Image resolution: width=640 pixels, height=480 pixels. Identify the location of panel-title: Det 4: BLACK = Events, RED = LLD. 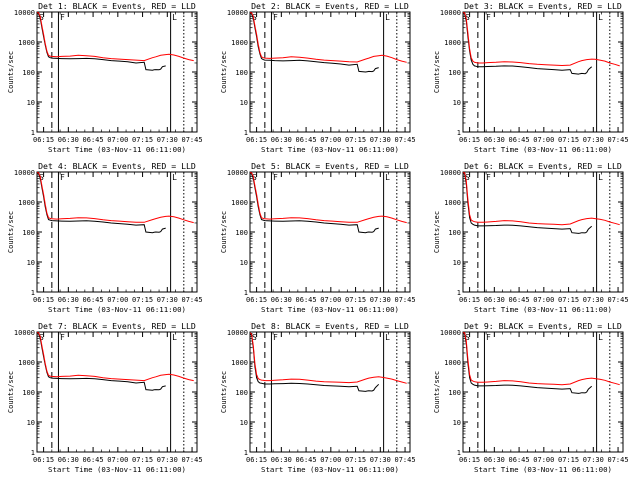
(117, 166).